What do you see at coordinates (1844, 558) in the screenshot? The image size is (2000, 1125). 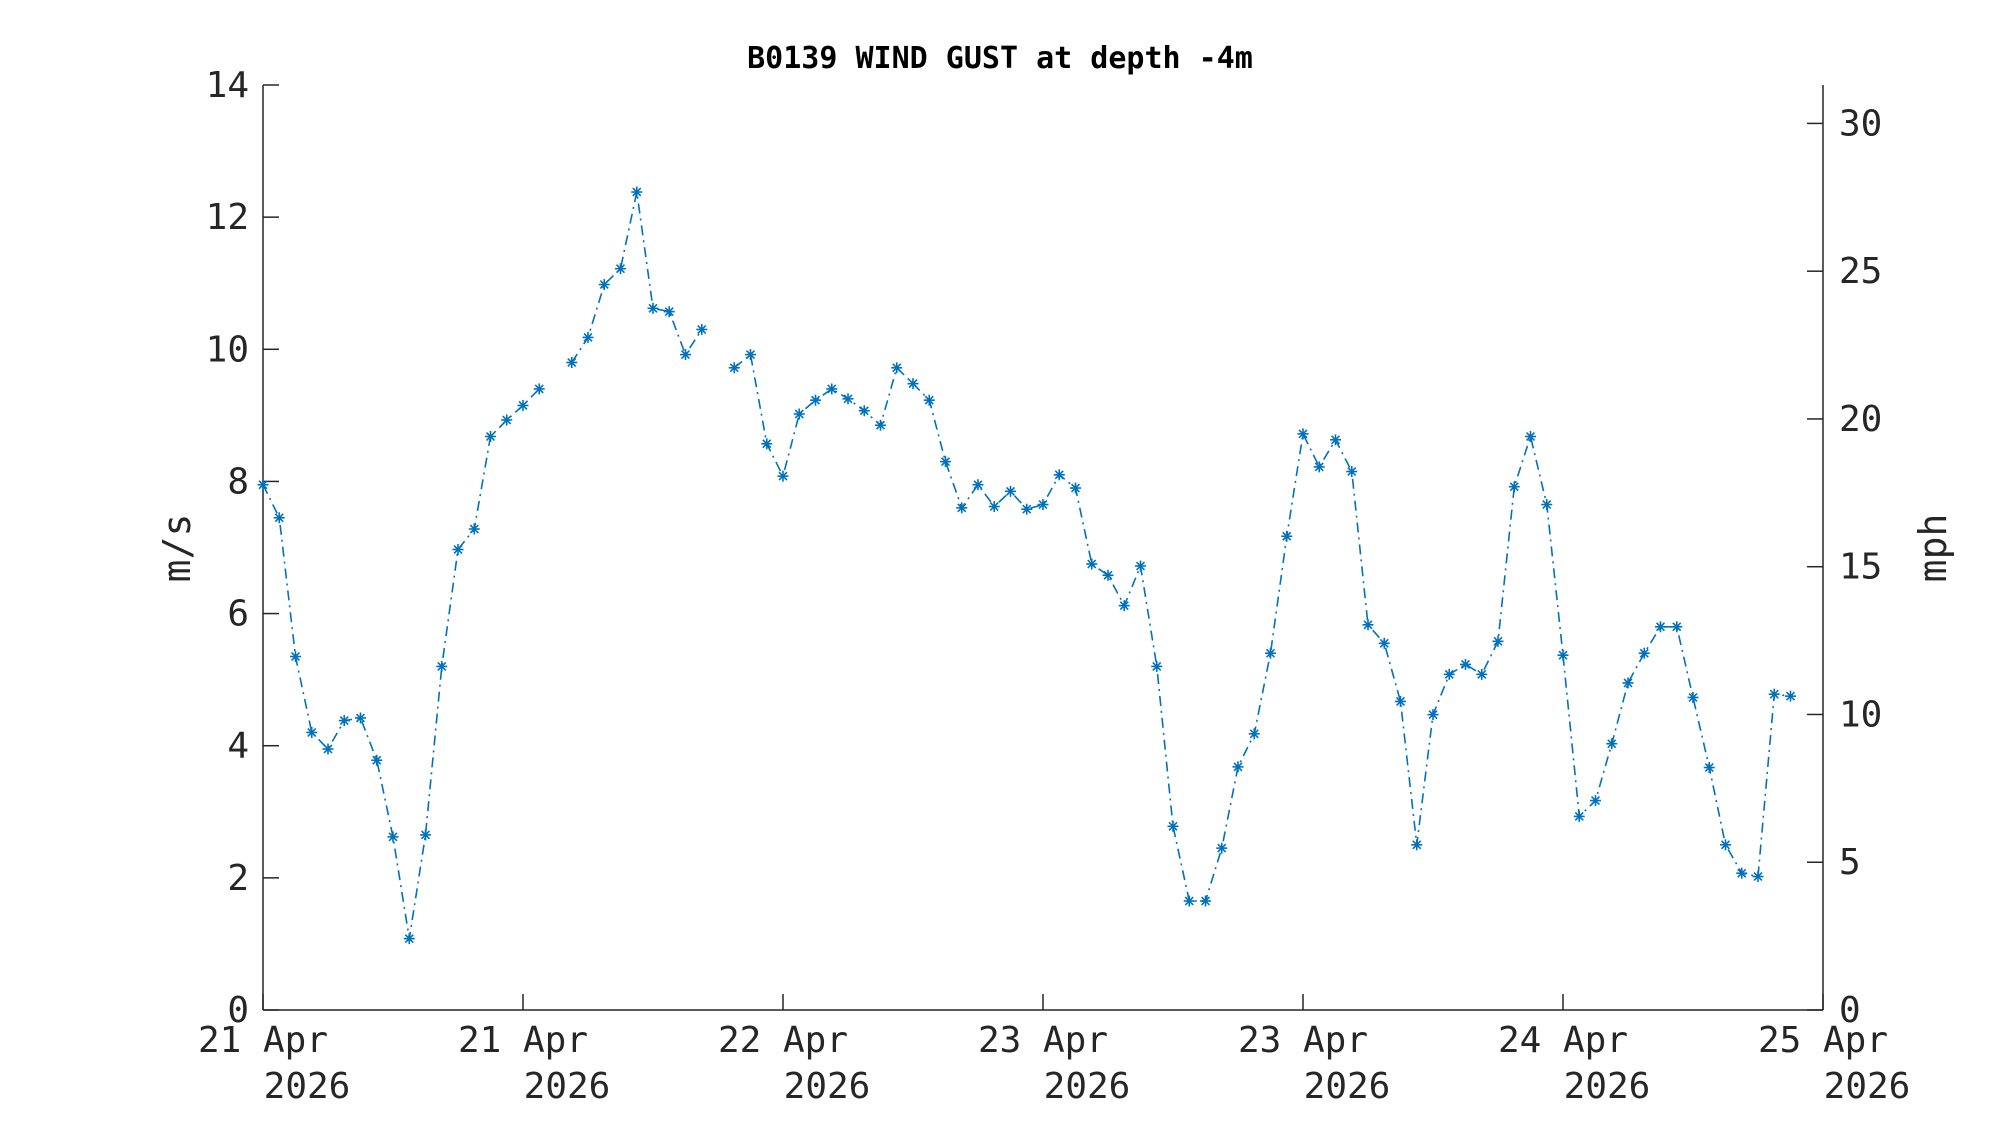 I see `y-axis-right: 0 5 10 15 20 25 30` at bounding box center [1844, 558].